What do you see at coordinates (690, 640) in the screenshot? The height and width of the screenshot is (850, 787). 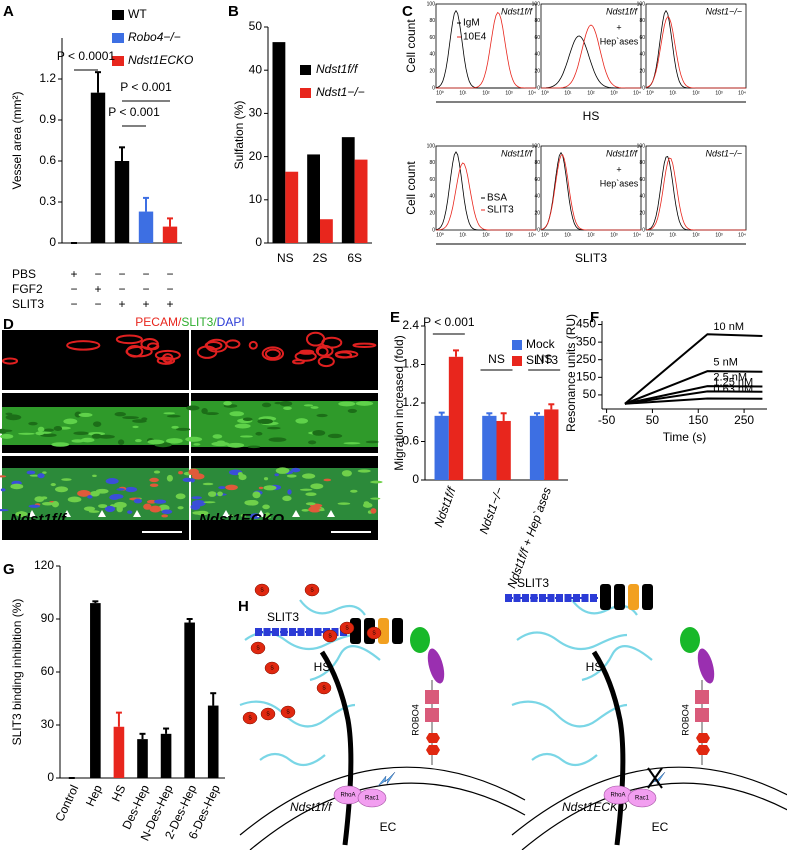 I see `receptor-ligand-site` at bounding box center [690, 640].